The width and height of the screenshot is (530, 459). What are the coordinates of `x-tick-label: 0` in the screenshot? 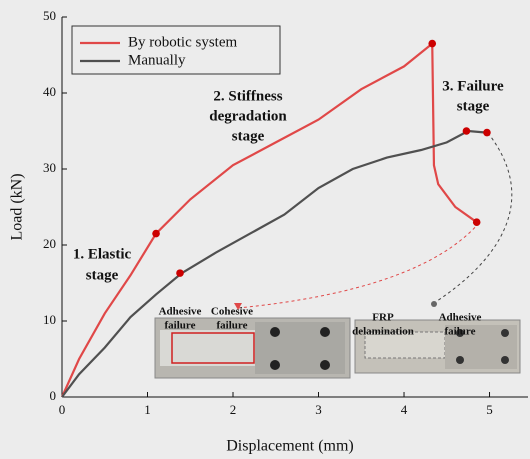 It's located at (62, 409).